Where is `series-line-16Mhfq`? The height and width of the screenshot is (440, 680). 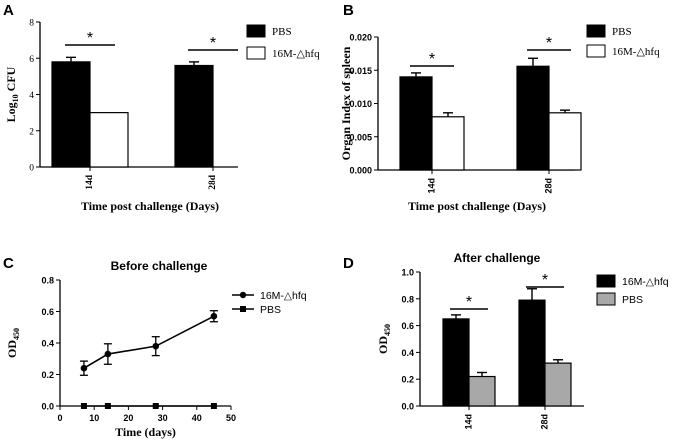 series-line-16Mhfq is located at coordinates (149, 342).